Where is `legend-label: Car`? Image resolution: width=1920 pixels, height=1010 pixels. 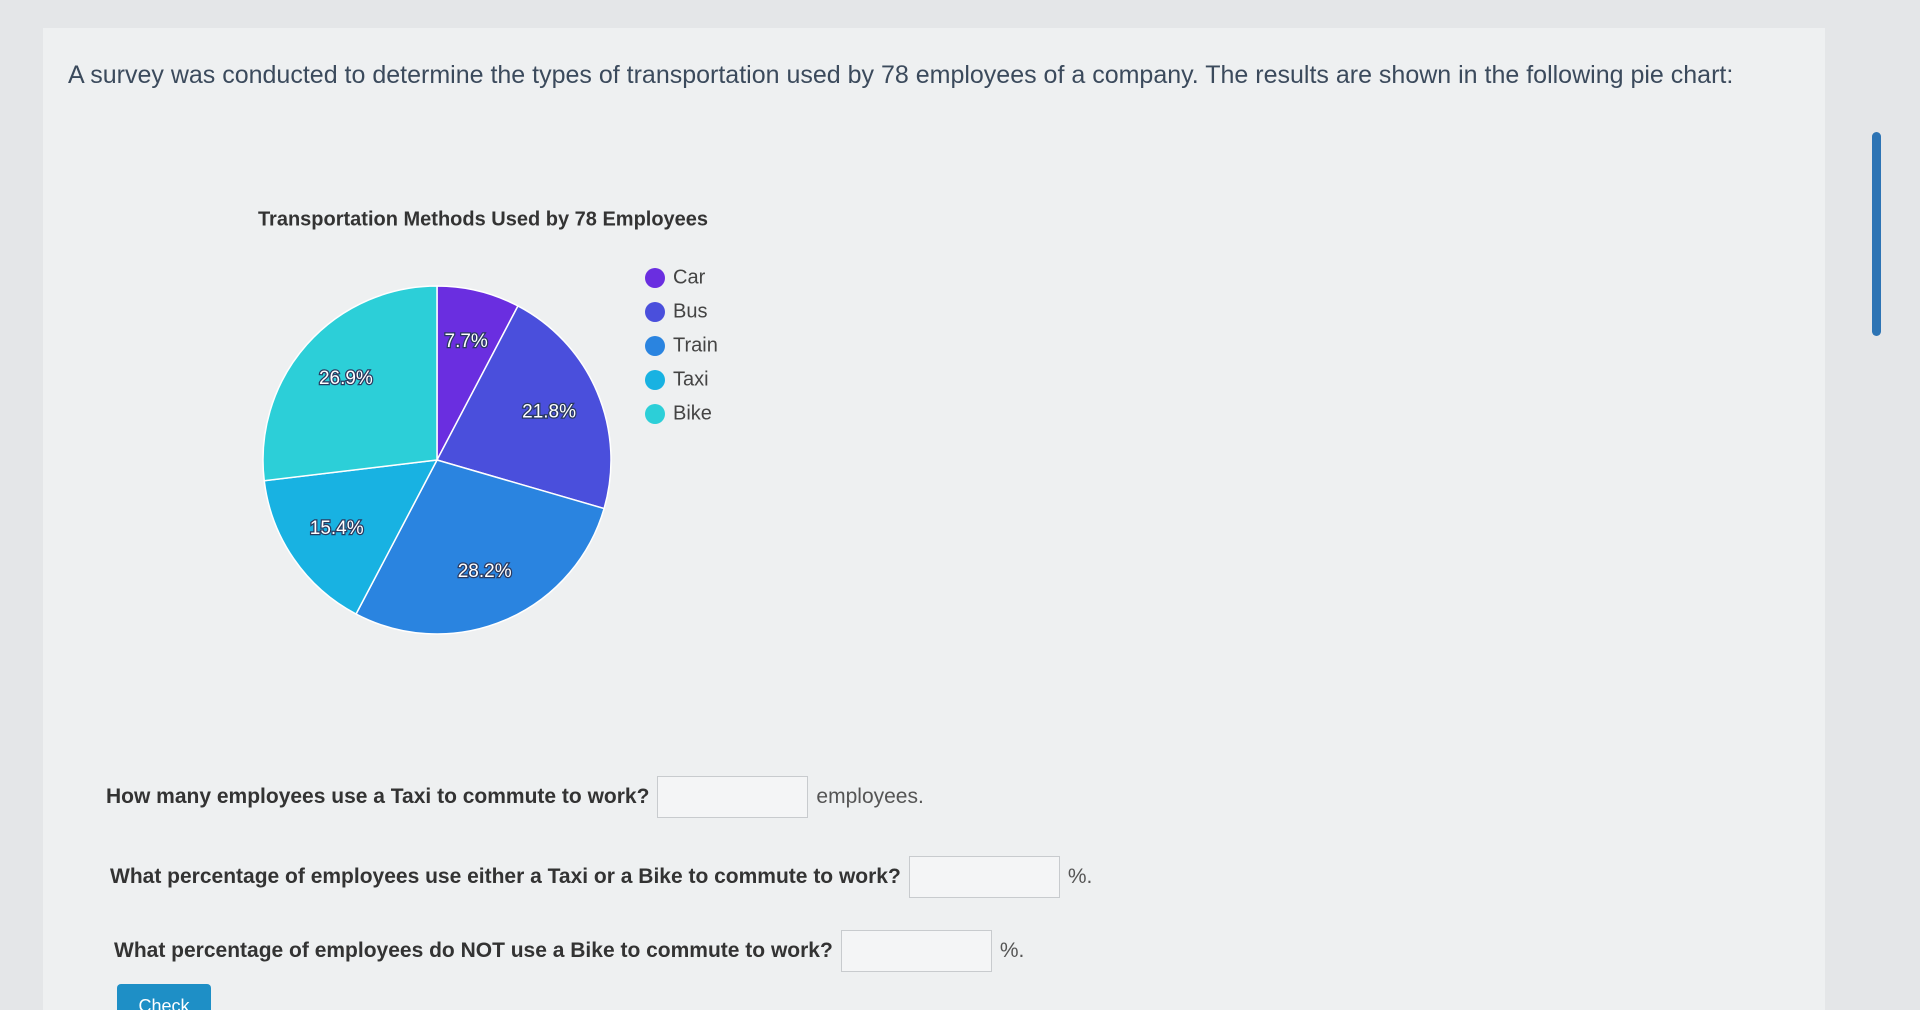
legend-label: Car is located at coordinates (689, 277).